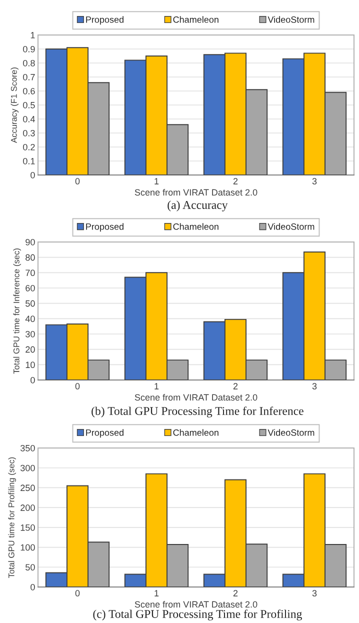  I want to click on y-tick-label: 10, so click(30, 365).